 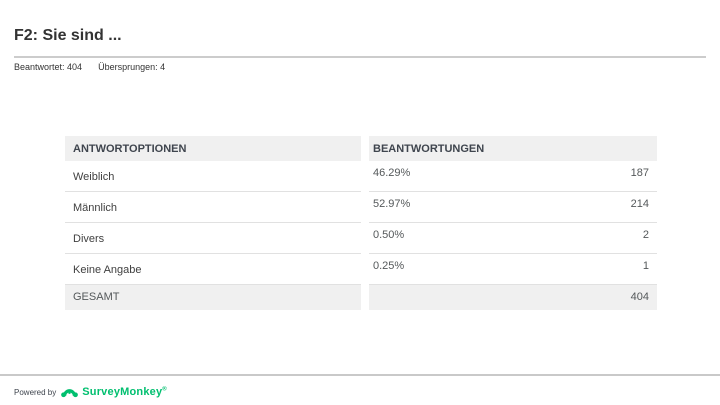 I want to click on table-header-row: ANTWORTOPTIONEN BEANTWORTUNGEN, so click(x=361, y=148).